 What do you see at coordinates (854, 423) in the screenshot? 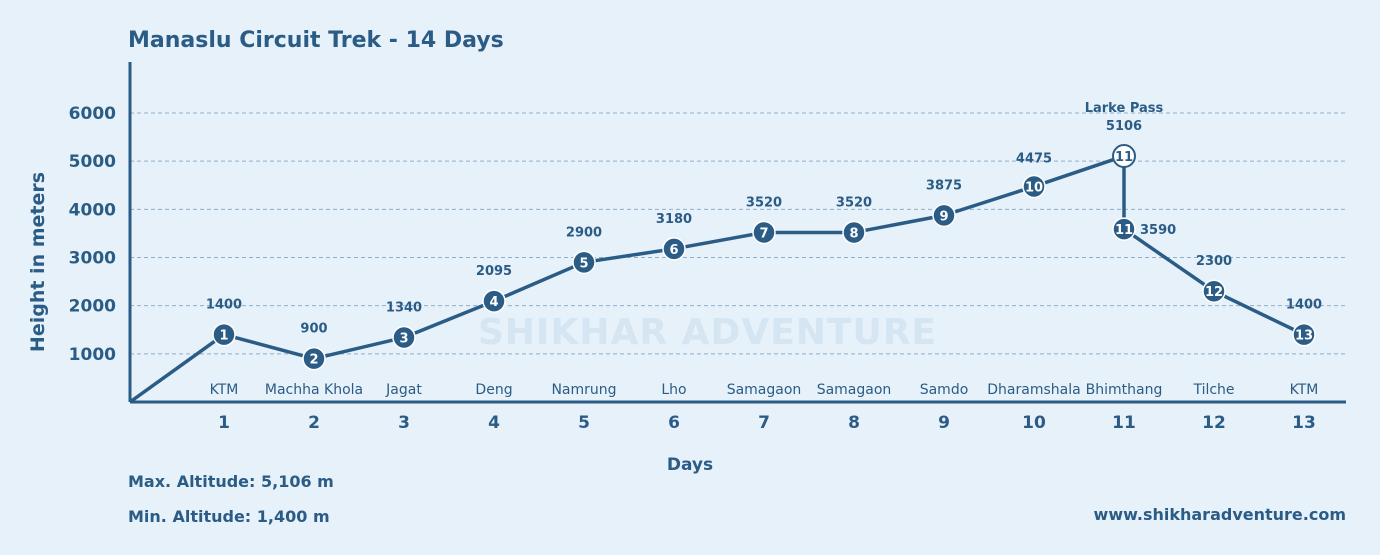
I see `x-tick-label: 8` at bounding box center [854, 423].